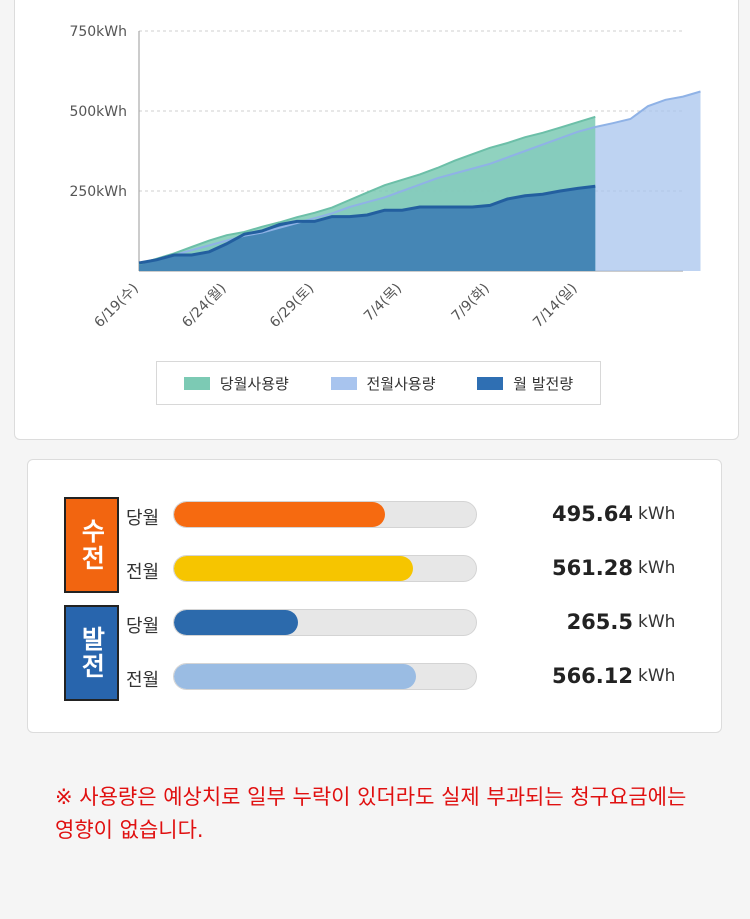  I want to click on legend-item-generation: 월 발전량, so click(525, 383).